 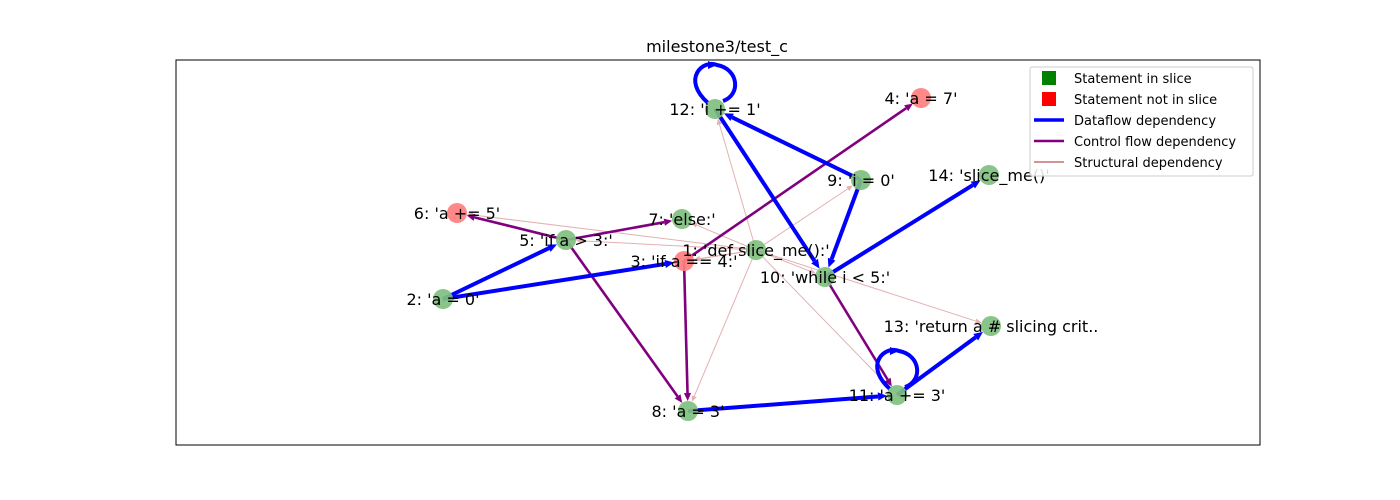 I want to click on edge-structural-n1-n13, so click(x=868, y=286).